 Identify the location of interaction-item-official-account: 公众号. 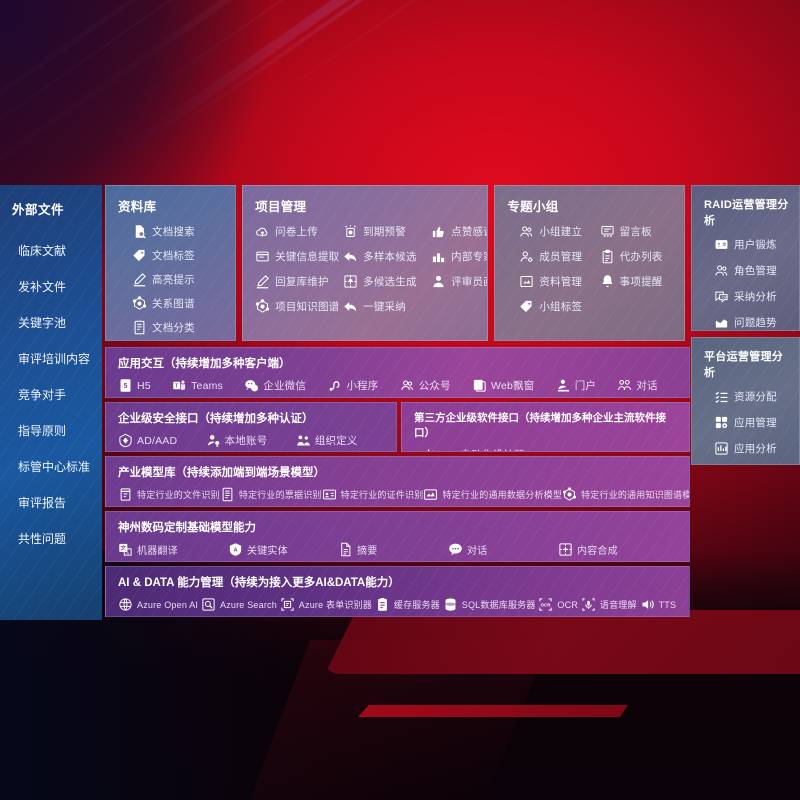
(436, 385).